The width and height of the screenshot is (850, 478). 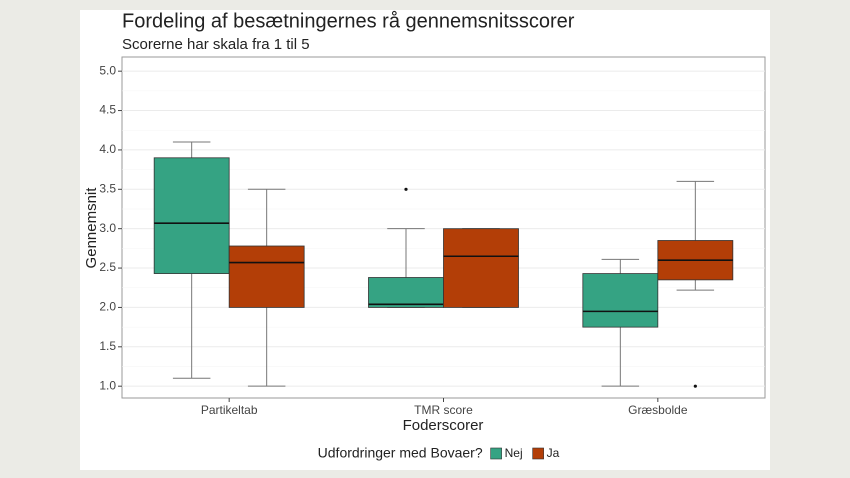 I want to click on y-tick-label: 3.0, so click(x=107, y=228).